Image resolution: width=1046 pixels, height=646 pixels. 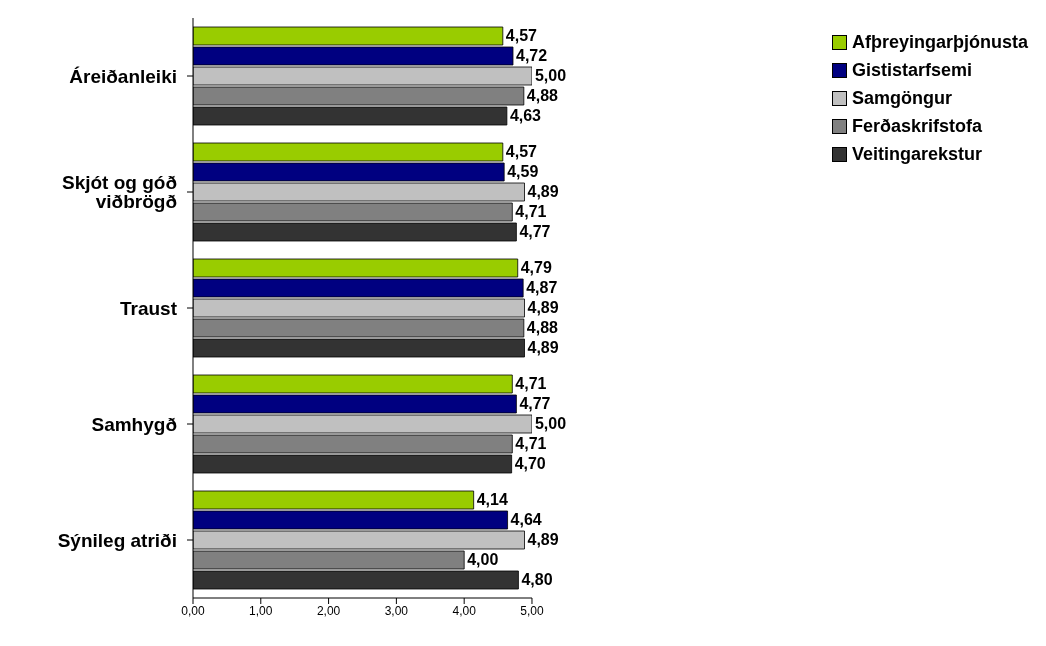 What do you see at coordinates (483, 560) in the screenshot?
I see `data-label: 4,00` at bounding box center [483, 560].